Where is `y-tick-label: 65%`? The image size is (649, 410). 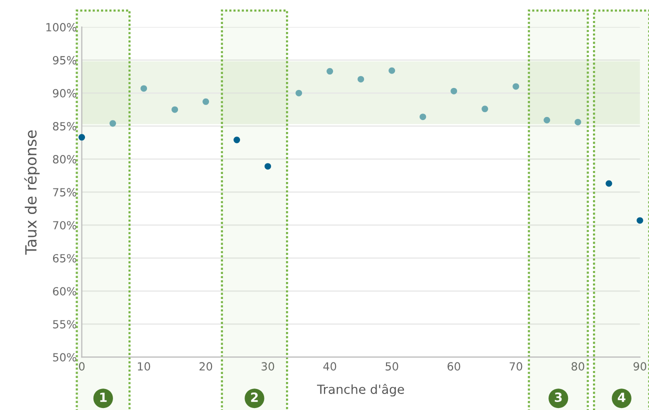
y-tick-label: 65% is located at coordinates (64, 258).